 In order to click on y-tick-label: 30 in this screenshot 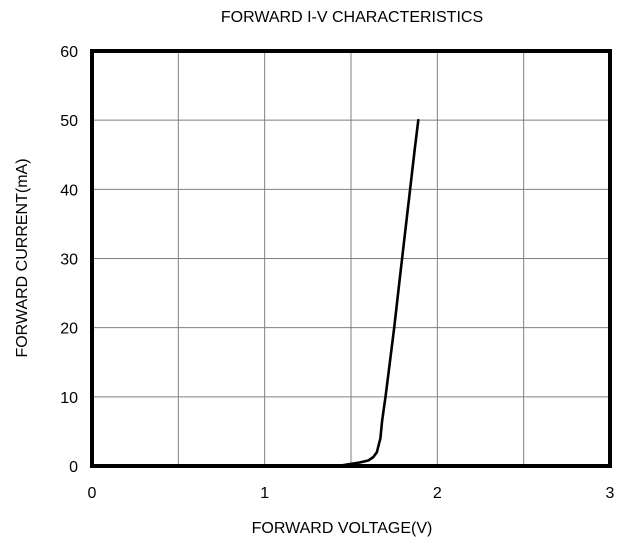, I will do `click(69, 260)`.